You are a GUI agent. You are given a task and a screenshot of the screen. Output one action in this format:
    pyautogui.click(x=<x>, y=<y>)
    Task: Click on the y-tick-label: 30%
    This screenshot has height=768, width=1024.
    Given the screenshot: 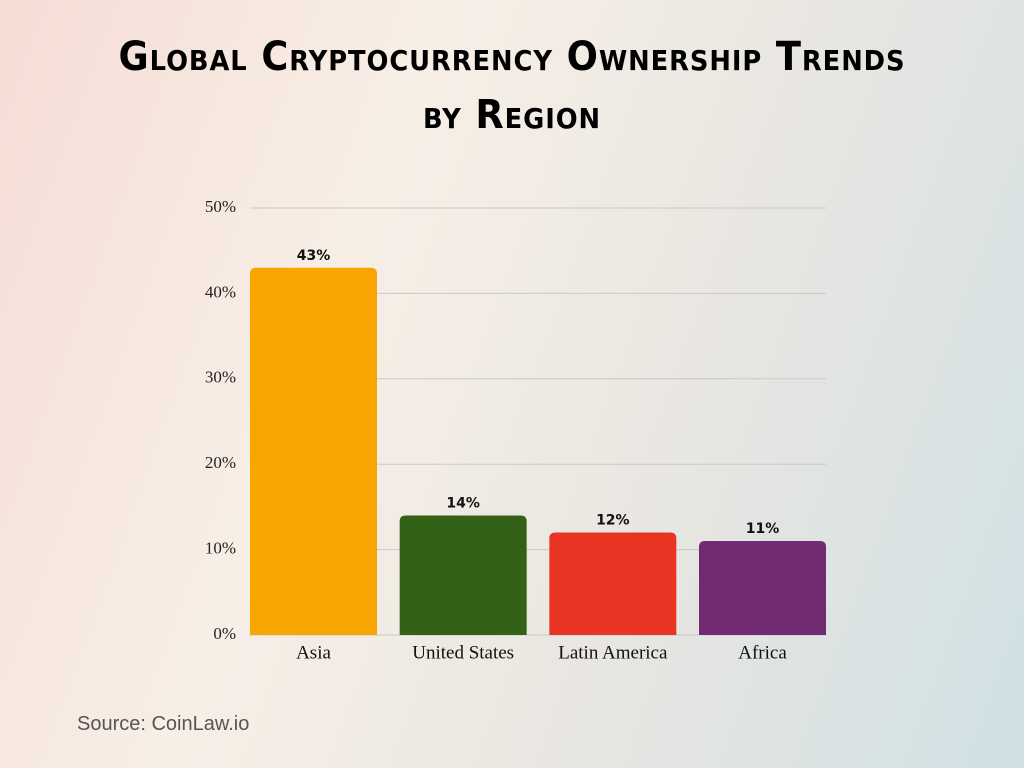 What is the action you would take?
    pyautogui.click(x=220, y=377)
    